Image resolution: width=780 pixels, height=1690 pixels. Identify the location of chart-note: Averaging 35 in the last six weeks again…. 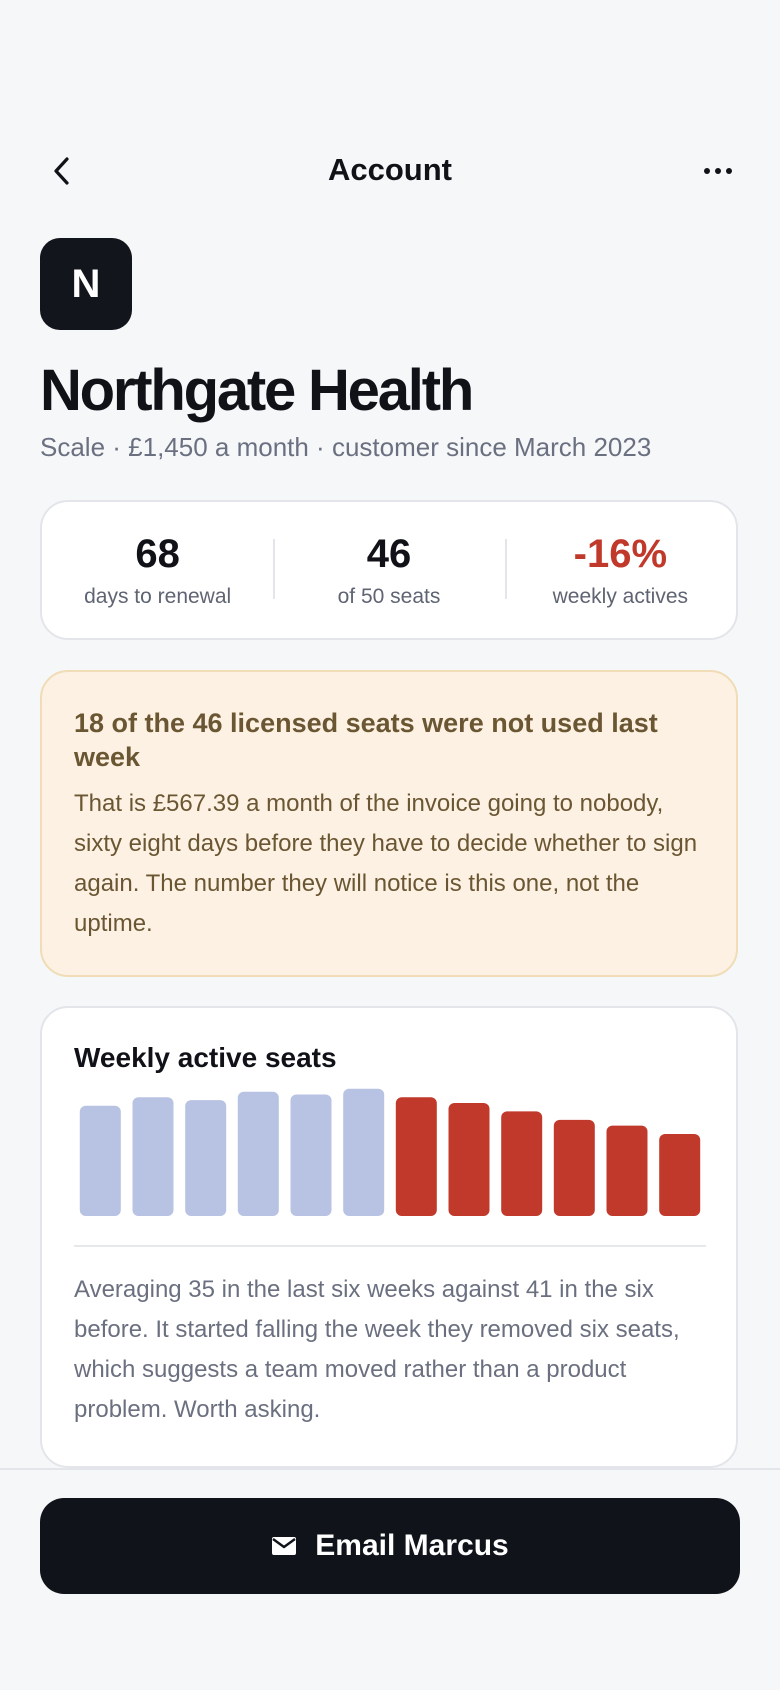
(377, 1349).